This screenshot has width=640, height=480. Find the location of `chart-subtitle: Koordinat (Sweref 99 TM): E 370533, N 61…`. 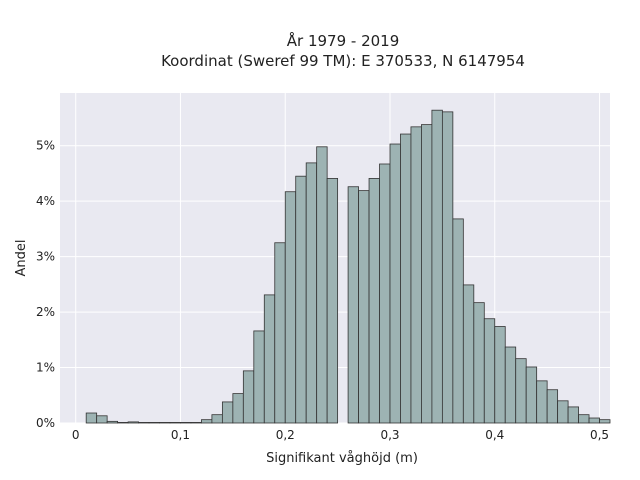

chart-subtitle: Koordinat (Sweref 99 TM): E 370533, N 61… is located at coordinates (343, 61).